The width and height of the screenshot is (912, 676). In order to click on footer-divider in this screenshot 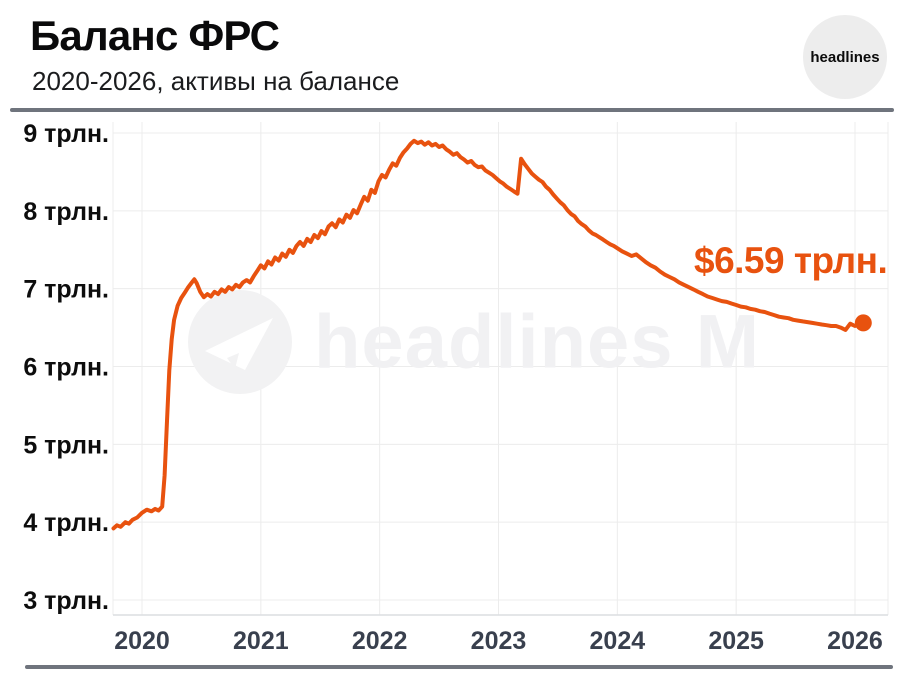, I will do `click(459, 667)`.